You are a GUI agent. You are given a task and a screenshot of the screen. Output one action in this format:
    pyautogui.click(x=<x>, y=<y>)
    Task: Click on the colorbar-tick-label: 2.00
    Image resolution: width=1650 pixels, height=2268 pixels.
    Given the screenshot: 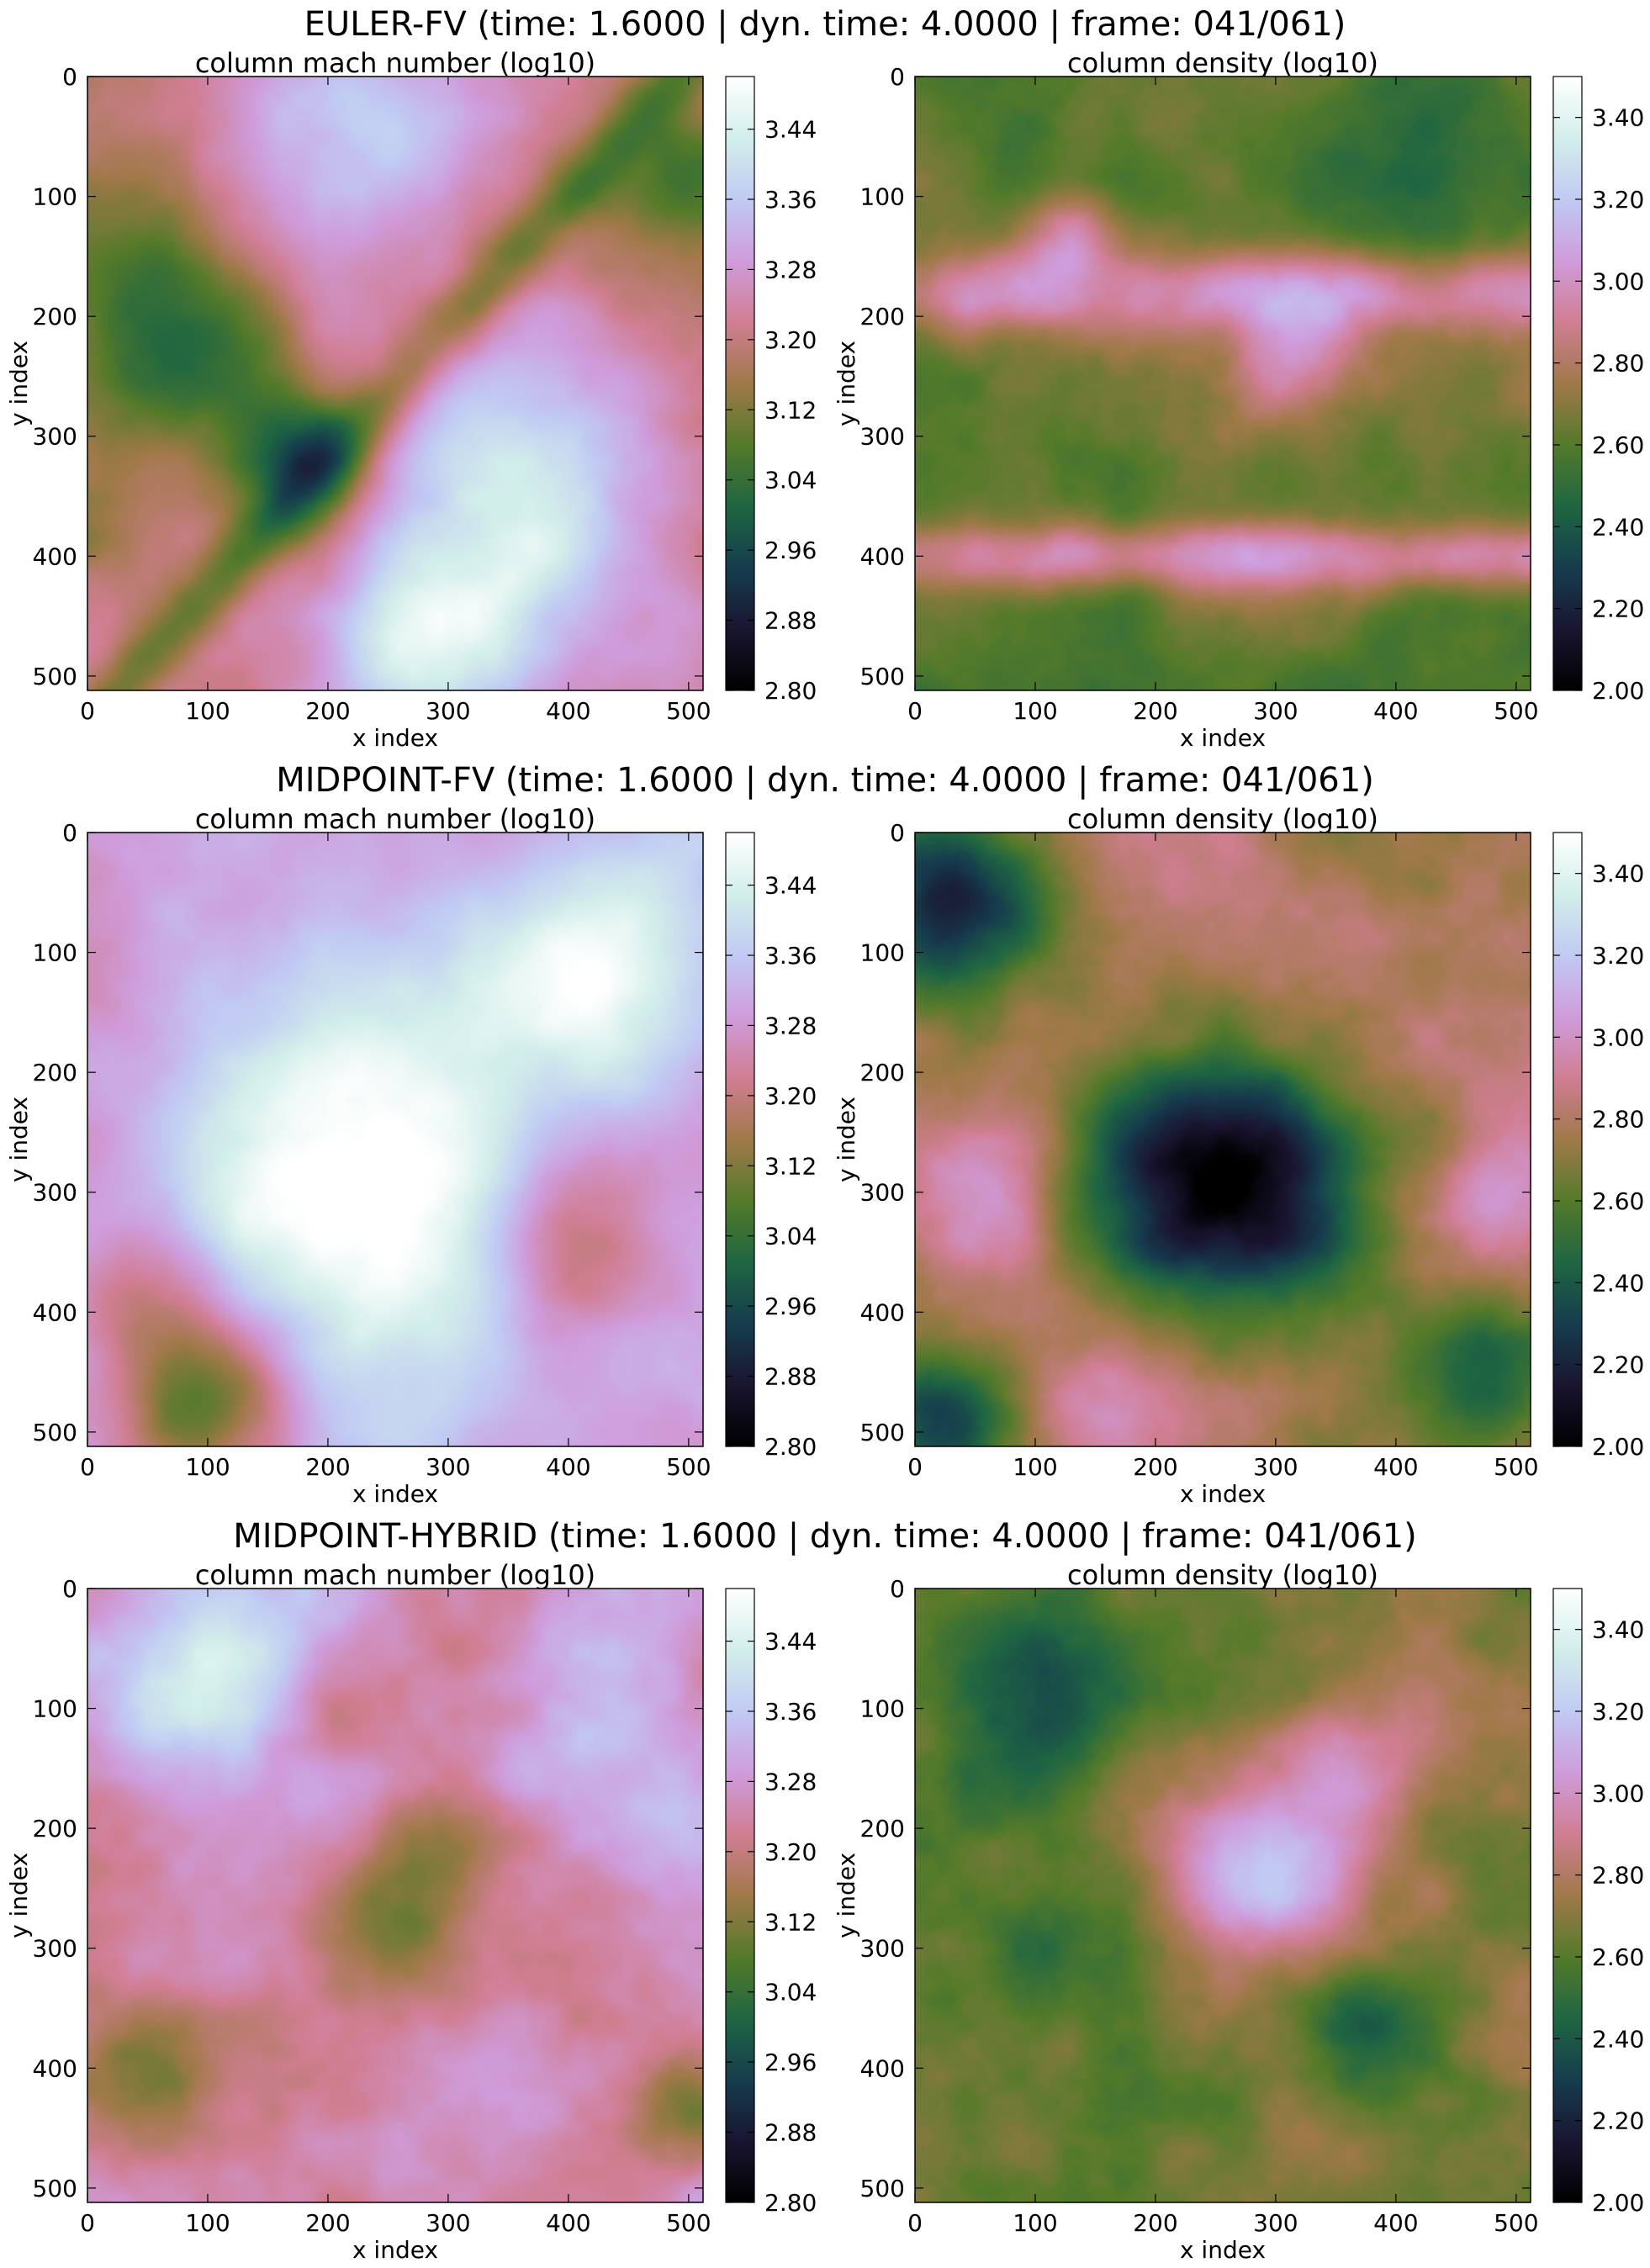 What is the action you would take?
    pyautogui.click(x=1618, y=1447)
    